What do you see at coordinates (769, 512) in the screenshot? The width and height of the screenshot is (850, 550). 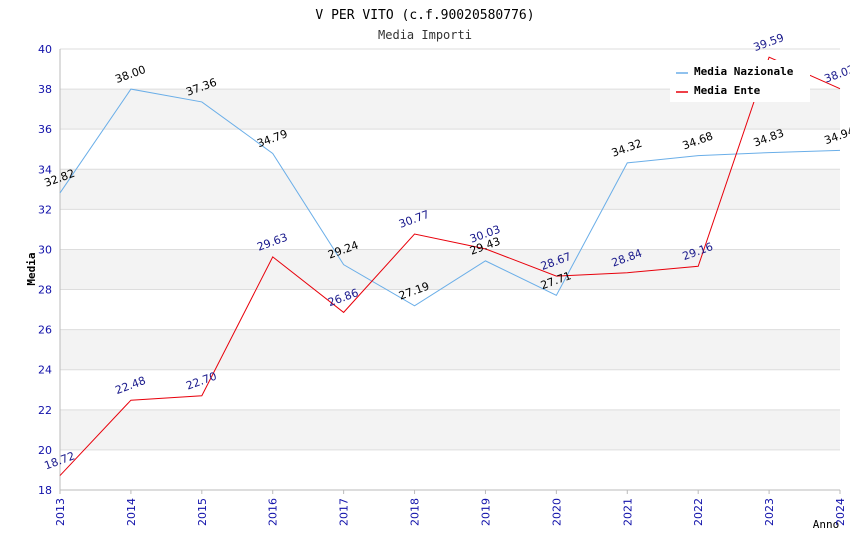 I see `x-tick-label: 2023` at bounding box center [769, 512].